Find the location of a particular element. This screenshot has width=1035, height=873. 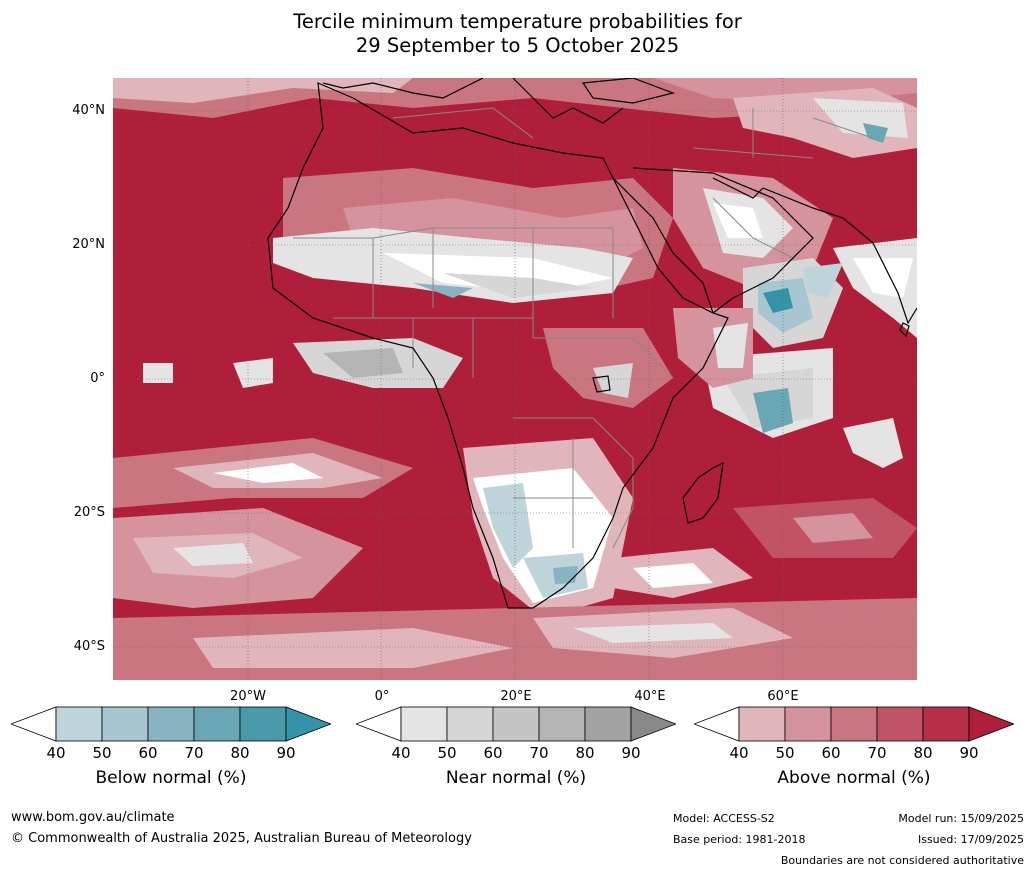

colorbar-near-under-triangle is located at coordinates (378, 724).